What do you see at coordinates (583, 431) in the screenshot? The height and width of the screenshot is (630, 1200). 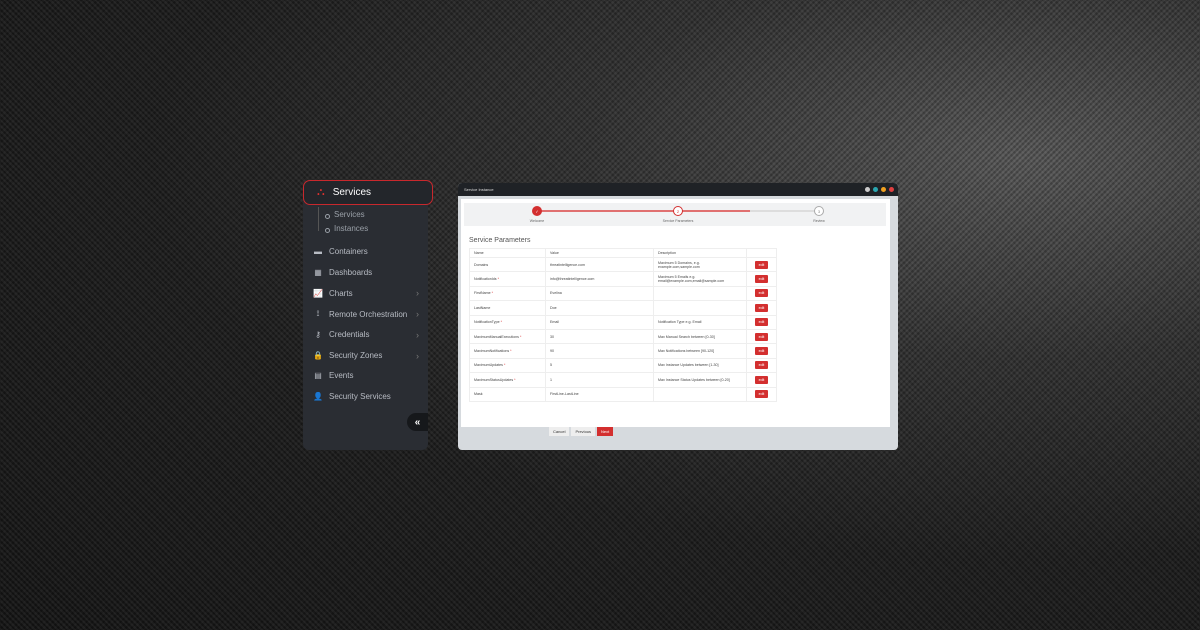 I see `previous-button: Previous` at bounding box center [583, 431].